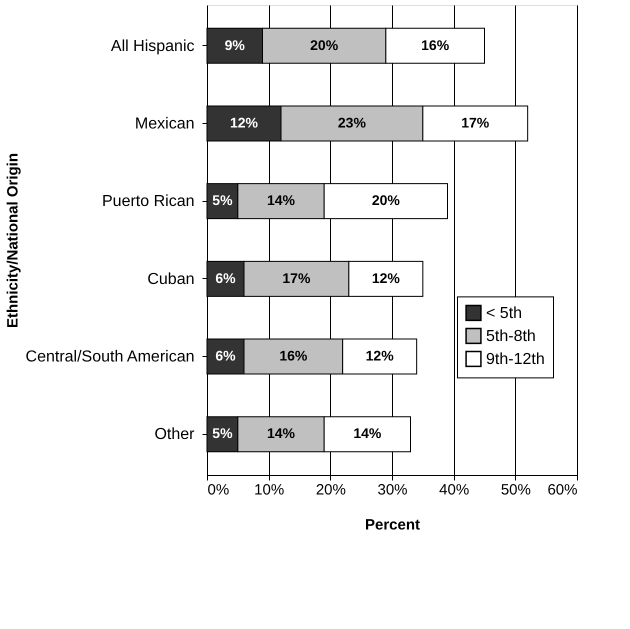 This screenshot has width=630, height=629. What do you see at coordinates (219, 490) in the screenshot?
I see `x-tick-label: 0%` at bounding box center [219, 490].